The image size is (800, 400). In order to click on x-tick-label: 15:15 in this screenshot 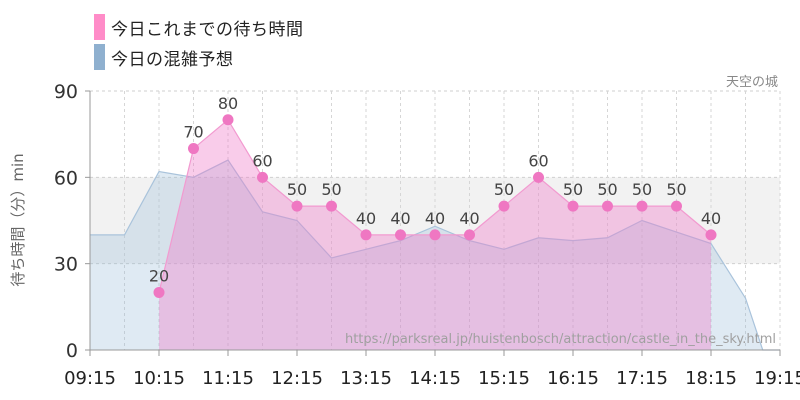, I will do `click(504, 378)`.